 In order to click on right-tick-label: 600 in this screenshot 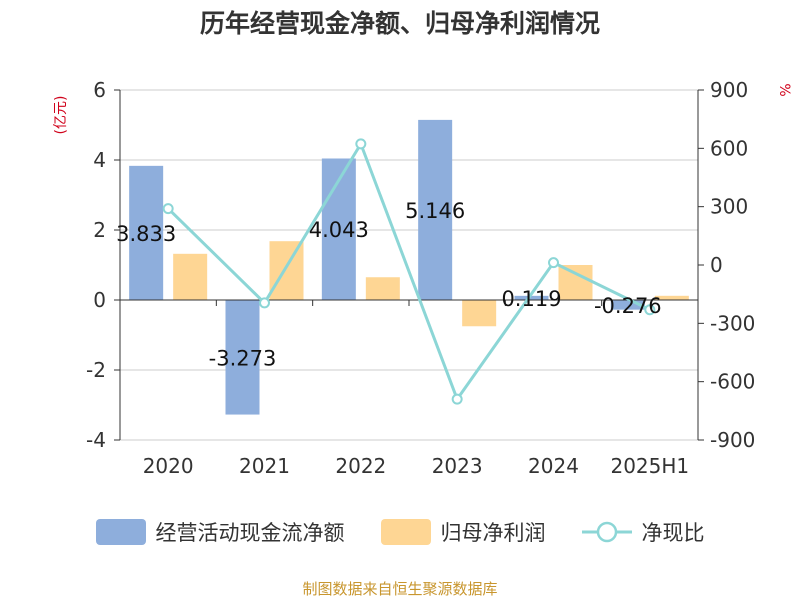, I will do `click(729, 148)`.